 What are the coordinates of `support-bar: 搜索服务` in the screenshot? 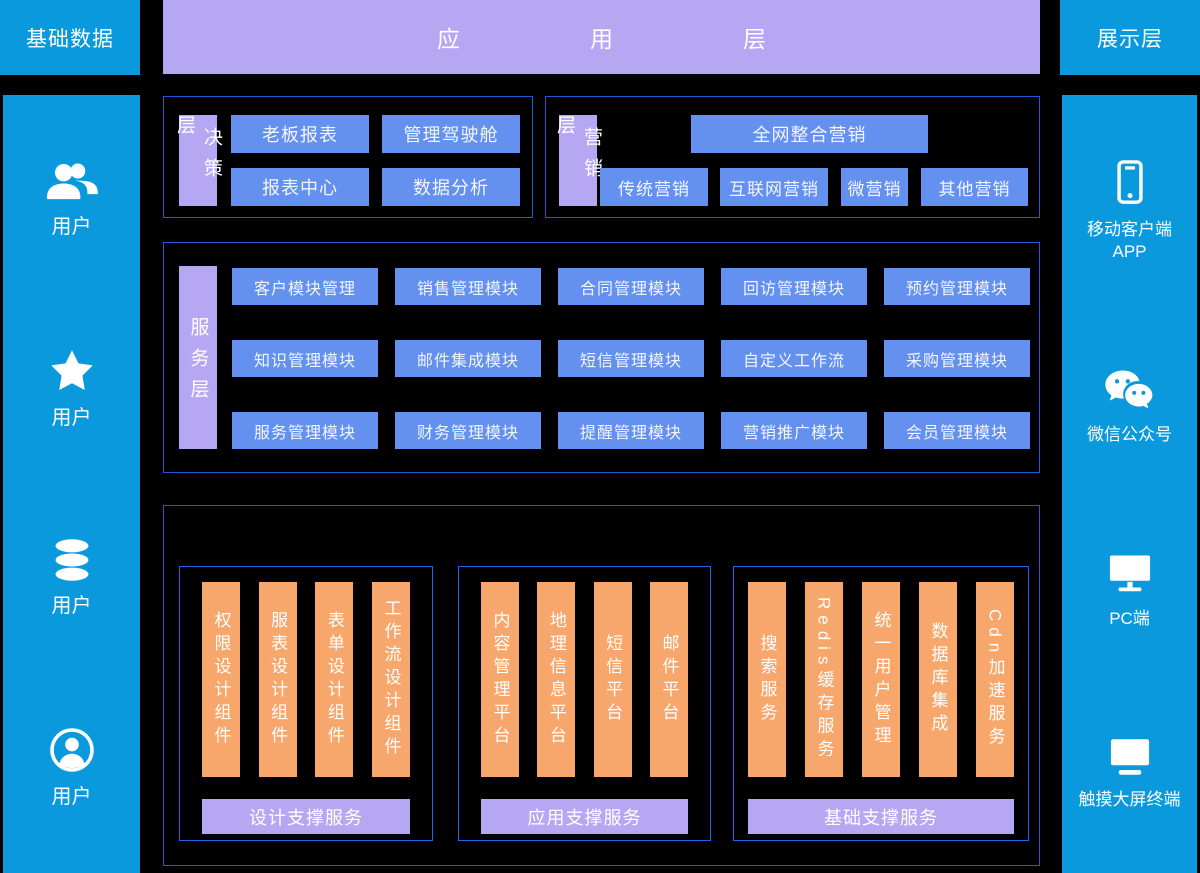 It's located at (767, 679).